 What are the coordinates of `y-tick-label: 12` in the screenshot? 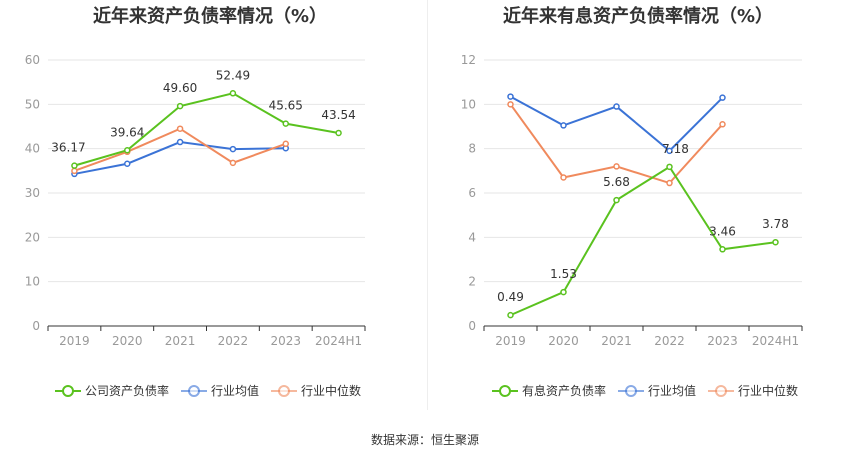 It's located at (468, 60).